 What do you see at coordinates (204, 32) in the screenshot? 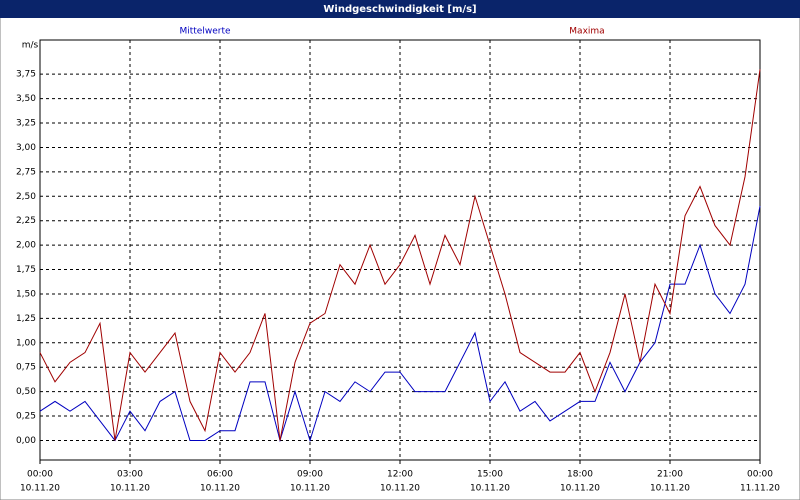
I see `legend-entry: Mittelwerte` at bounding box center [204, 32].